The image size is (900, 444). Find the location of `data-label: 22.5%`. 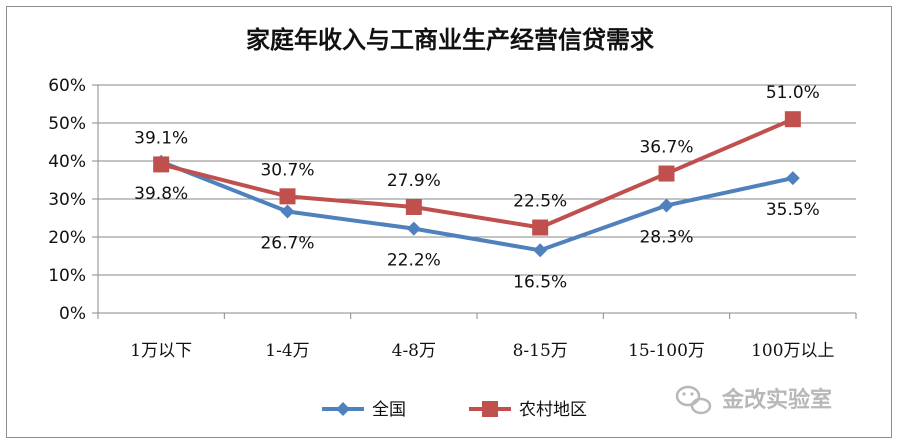

data-label: 22.5% is located at coordinates (540, 202).